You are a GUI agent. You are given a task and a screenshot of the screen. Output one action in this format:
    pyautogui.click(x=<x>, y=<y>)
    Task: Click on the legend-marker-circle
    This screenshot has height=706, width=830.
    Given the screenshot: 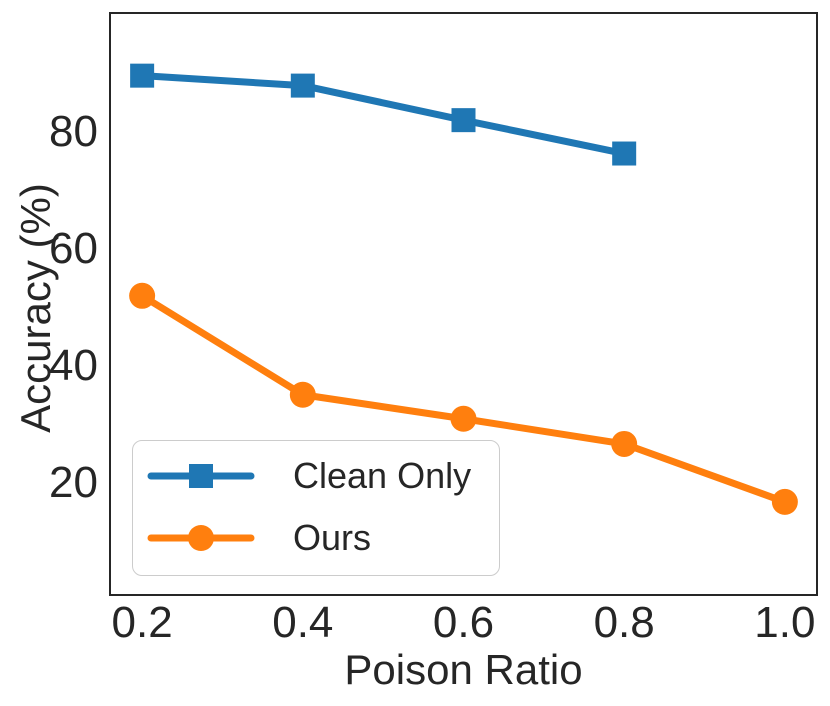 What is the action you would take?
    pyautogui.click(x=201, y=538)
    